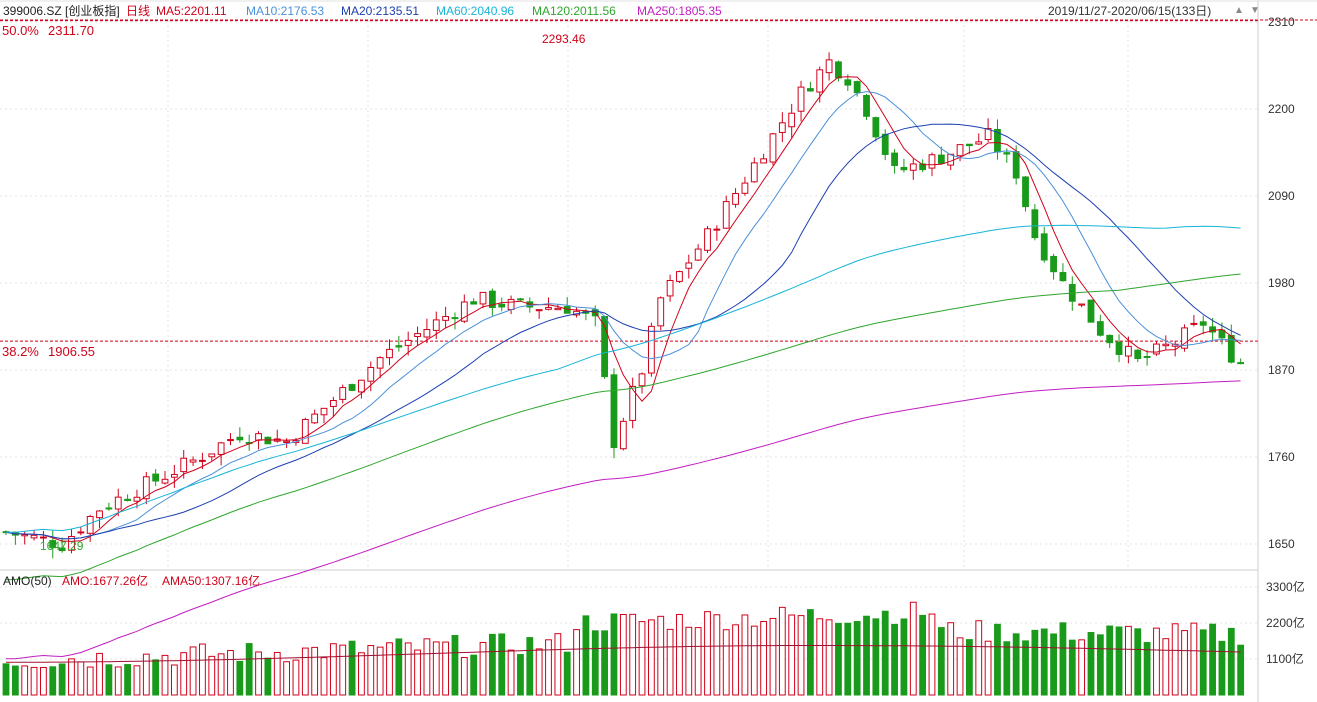  Describe the element at coordinates (285, 11) in the screenshot. I see `ma10-legend: MA10:2176.53` at that location.